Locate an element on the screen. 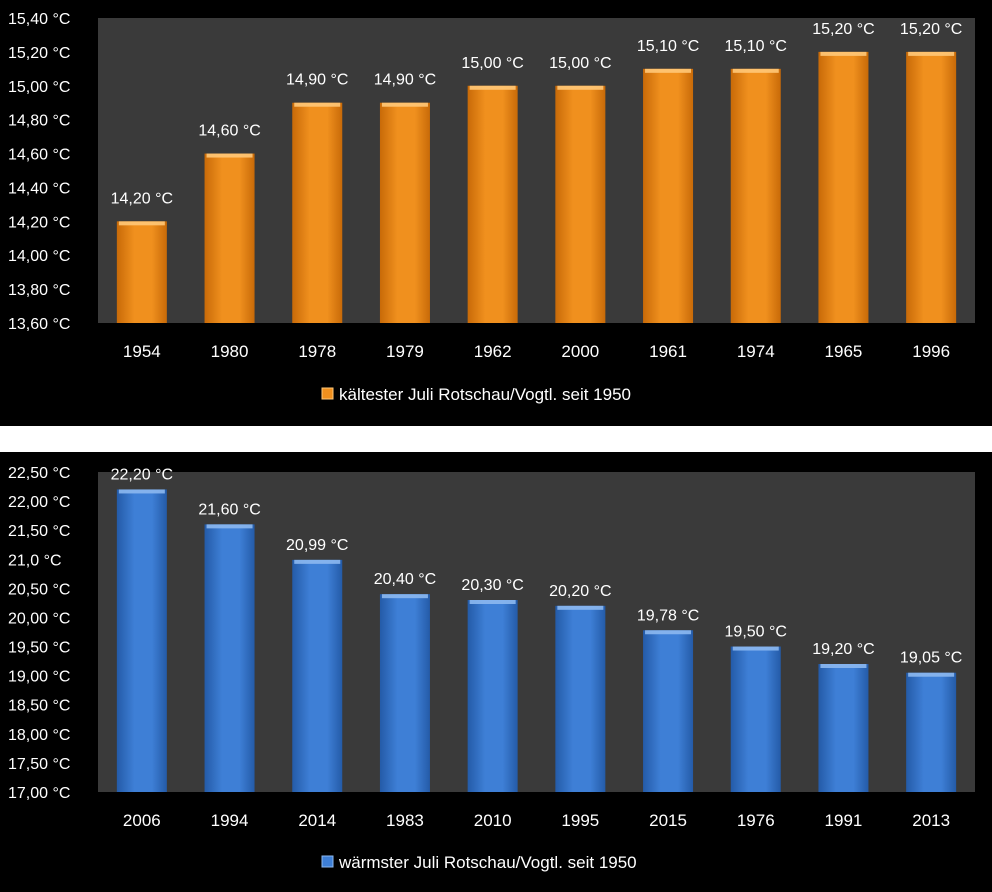 This screenshot has width=992, height=892. bar-2015 is located at coordinates (668, 711).